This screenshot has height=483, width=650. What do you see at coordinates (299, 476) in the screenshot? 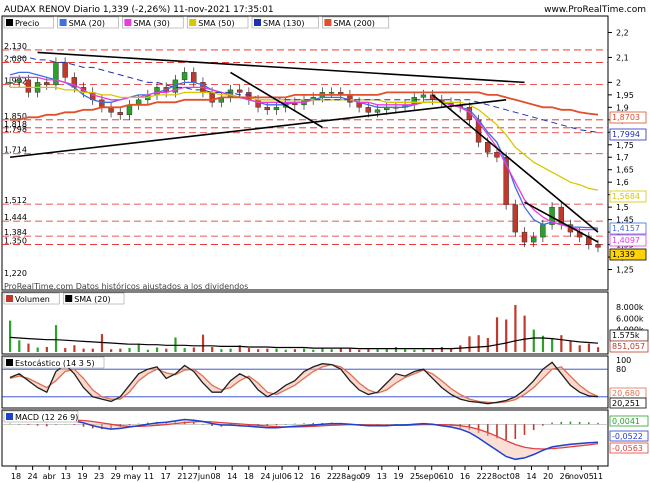
I see `x-tick-label: 12` at bounding box center [299, 476].